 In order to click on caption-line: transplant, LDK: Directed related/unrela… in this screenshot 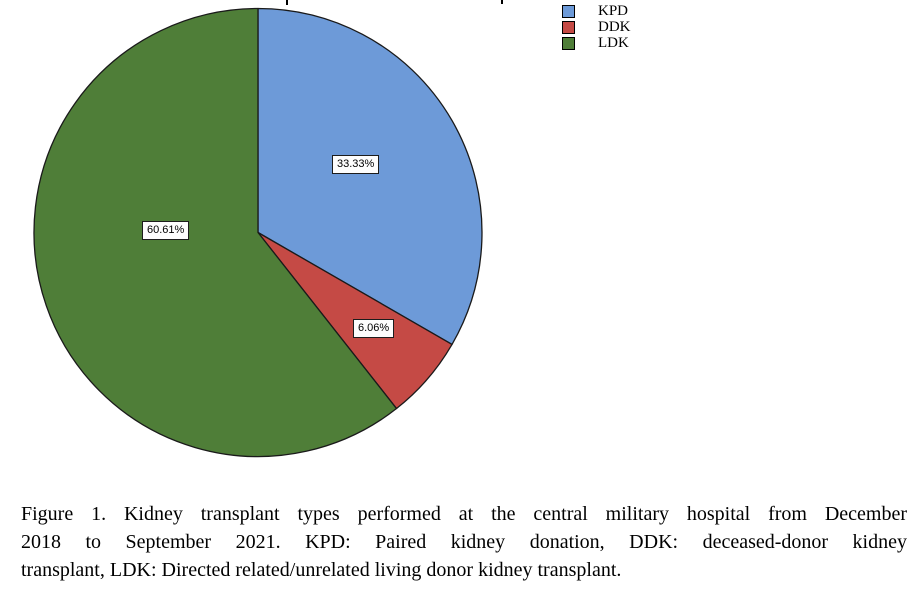, I will do `click(321, 570)`.